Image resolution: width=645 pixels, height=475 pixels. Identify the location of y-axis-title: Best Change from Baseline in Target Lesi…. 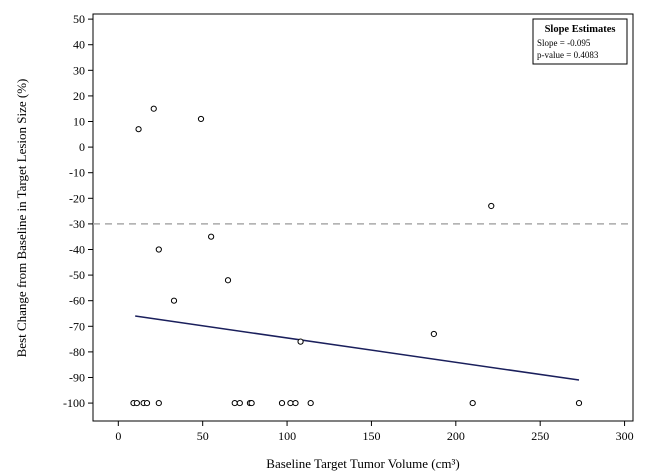
(21, 218).